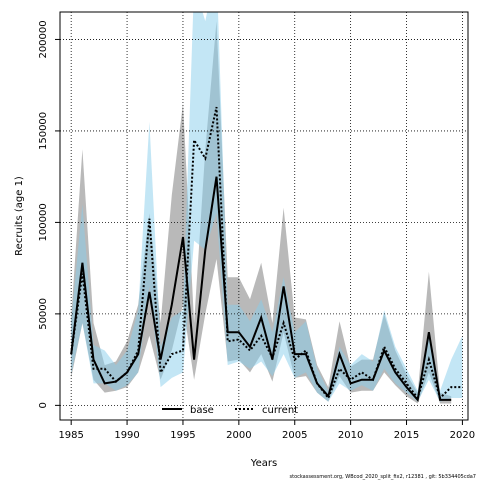 Image resolution: width=480 pixels, height=480 pixels. Describe the element at coordinates (238, 435) in the screenshot. I see `x-tick-label-2000: 2000` at that location.